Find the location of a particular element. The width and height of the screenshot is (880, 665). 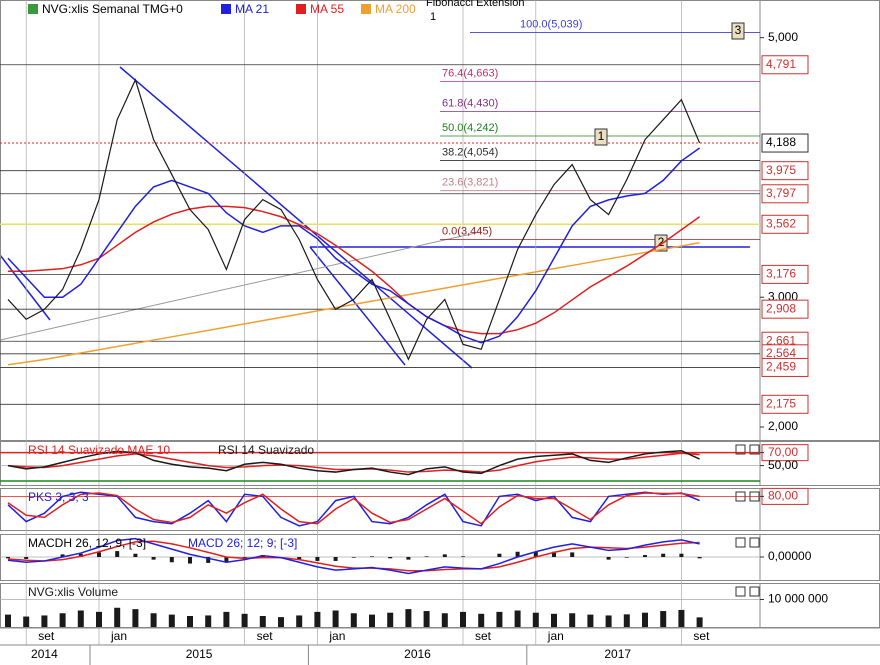

legend-label: NVG:xlis Semanal TMG+0 is located at coordinates (112, 9).